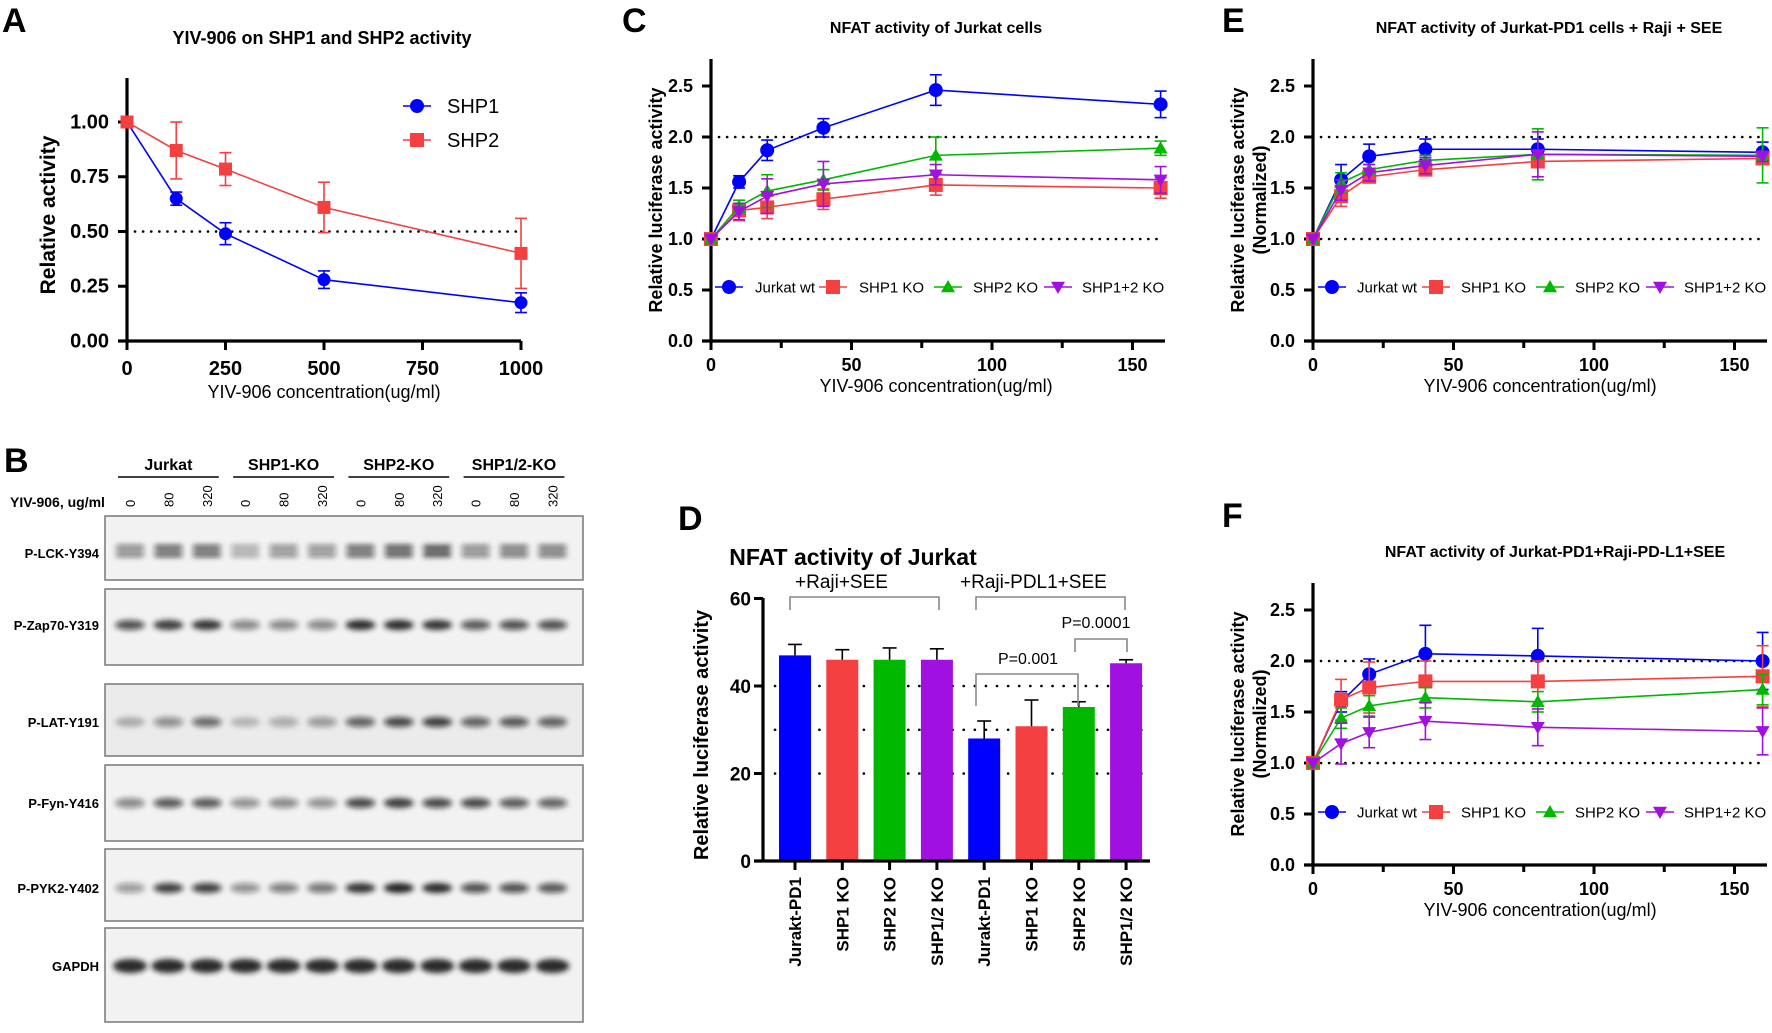 The width and height of the screenshot is (1772, 1033). I want to click on legend: Jurkat wt SHP1 KO SHP2 KO SHP1+2 KO, so click(939, 287).